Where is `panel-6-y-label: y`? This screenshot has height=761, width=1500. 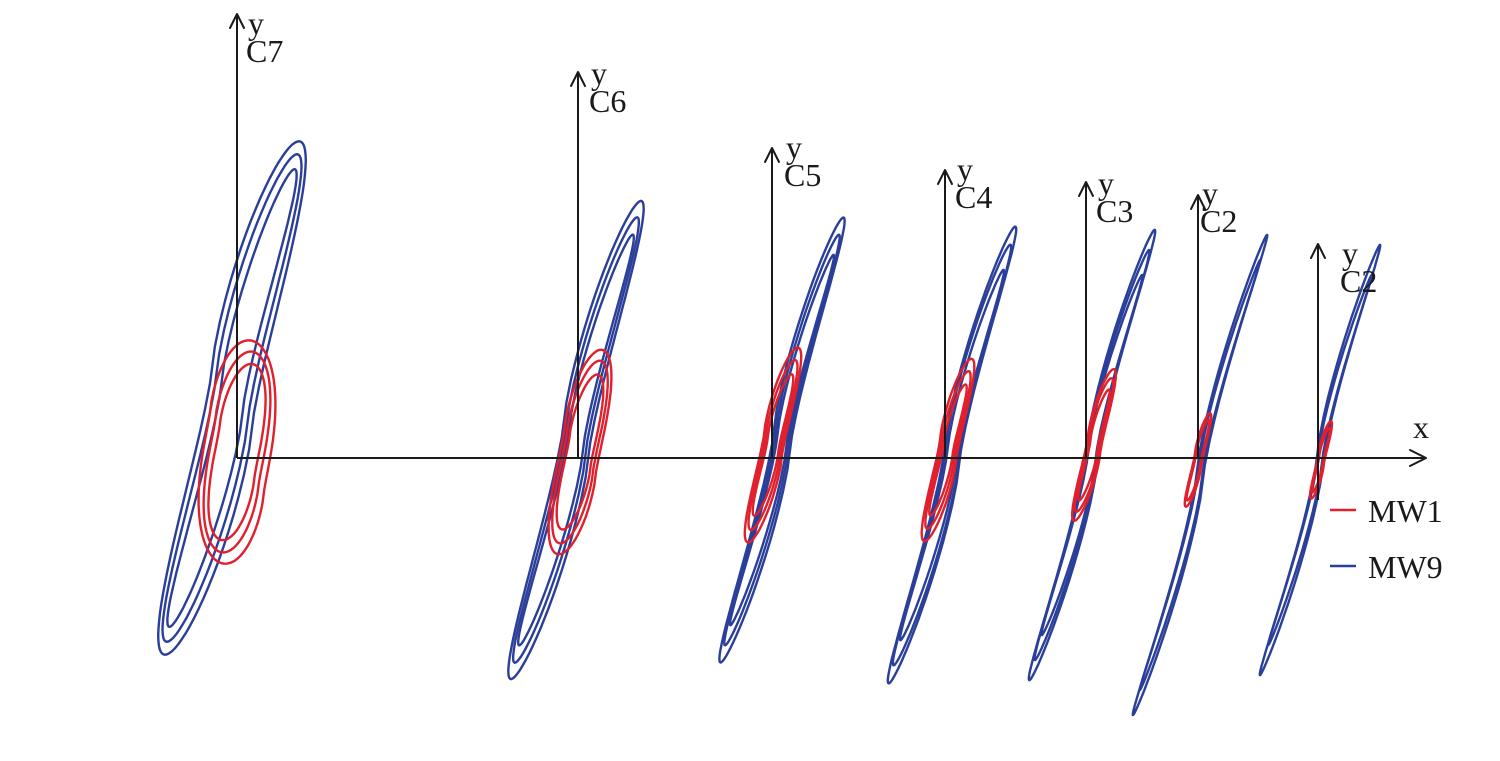 panel-6-y-label: y is located at coordinates (1210, 193).